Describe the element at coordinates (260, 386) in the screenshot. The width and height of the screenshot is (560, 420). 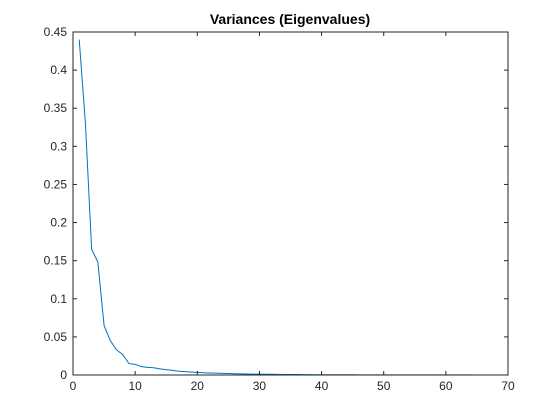
I see `x-tick-label: 30` at that location.